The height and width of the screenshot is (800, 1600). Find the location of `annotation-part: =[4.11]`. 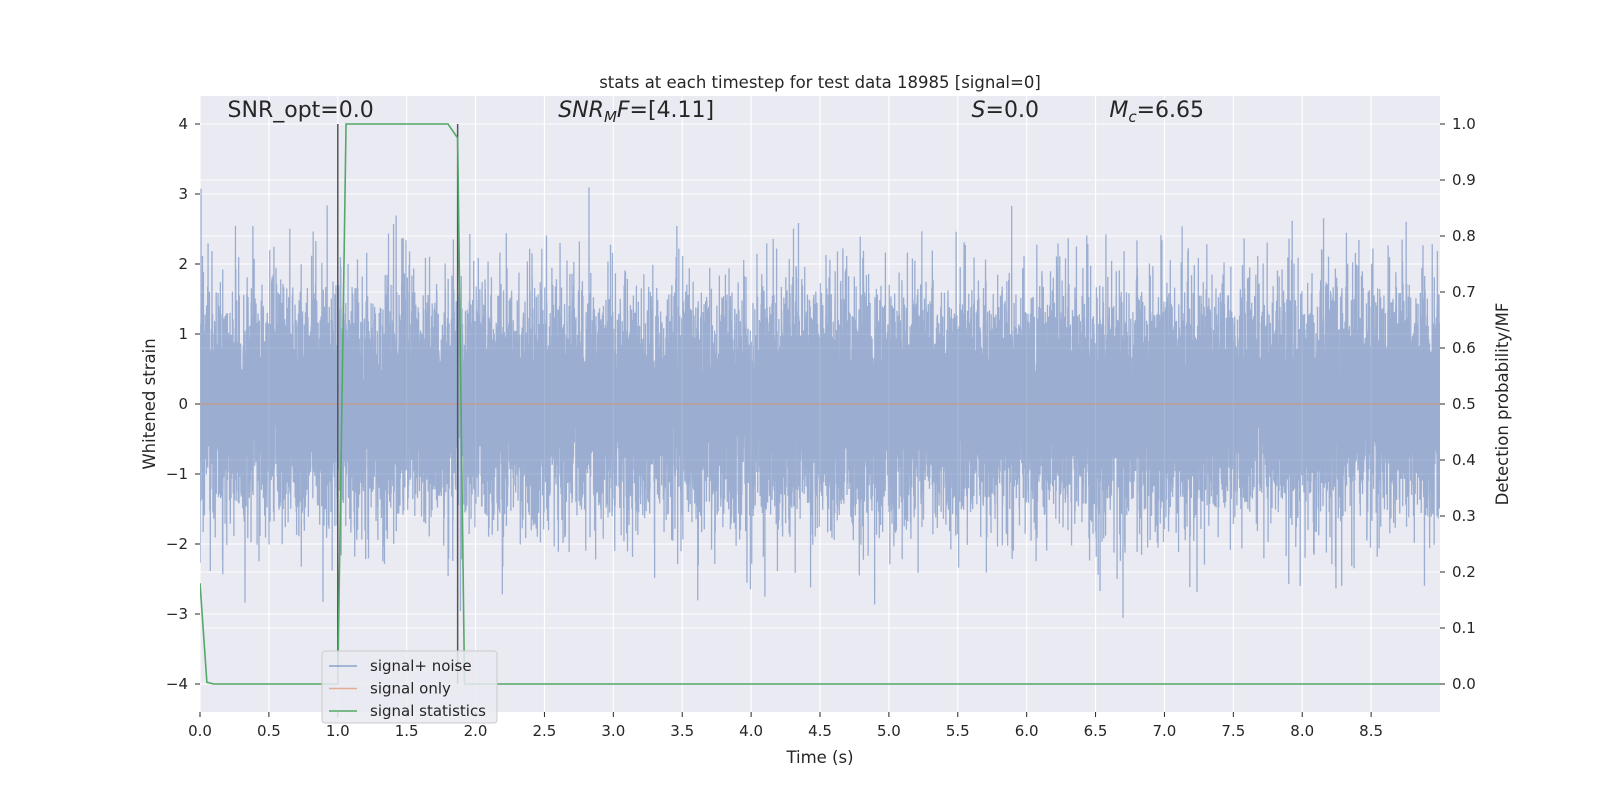

annotation-part: =[4.11] is located at coordinates (672, 110).